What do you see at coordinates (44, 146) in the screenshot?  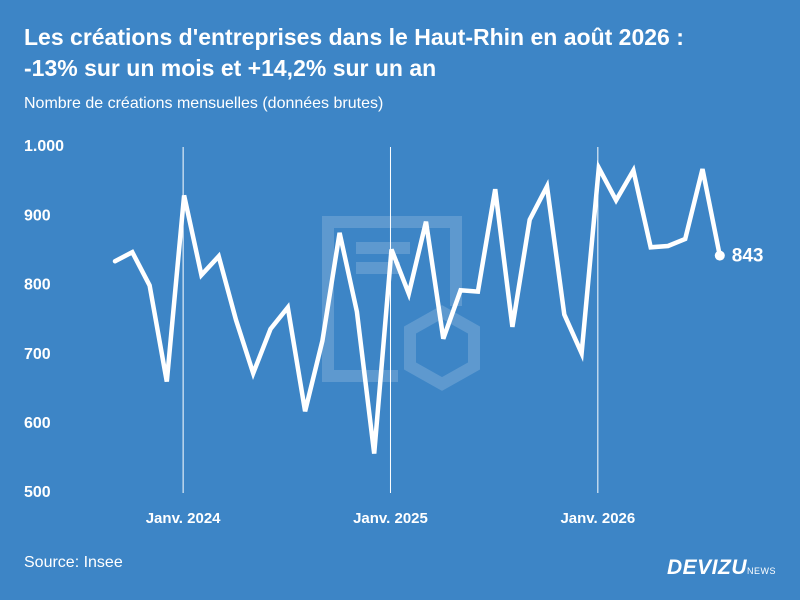 I see `y-tick-label: 1.000` at bounding box center [44, 146].